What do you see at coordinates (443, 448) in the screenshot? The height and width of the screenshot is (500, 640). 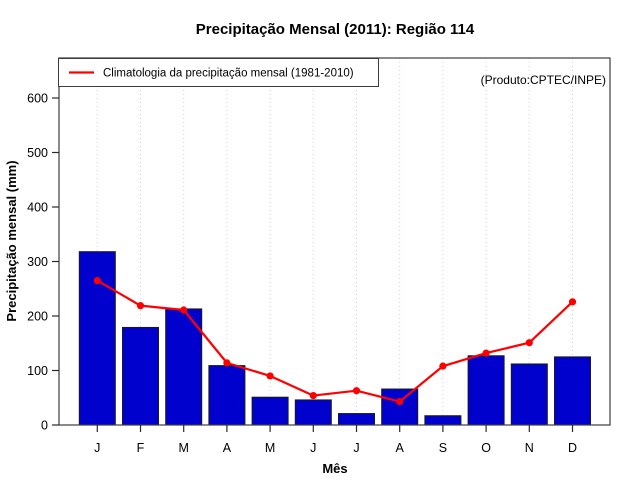 I see `x-tick-label: S` at bounding box center [443, 448].